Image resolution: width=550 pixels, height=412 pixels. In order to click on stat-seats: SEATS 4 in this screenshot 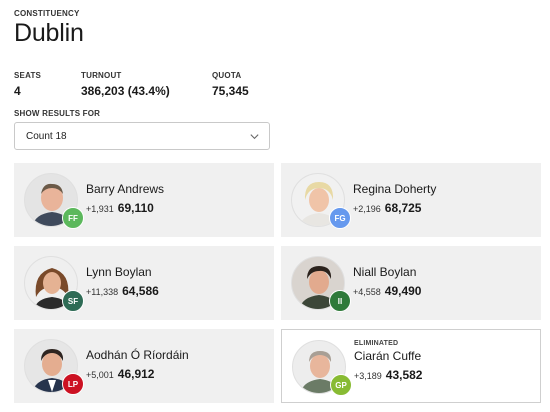, I will do `click(27, 84)`.